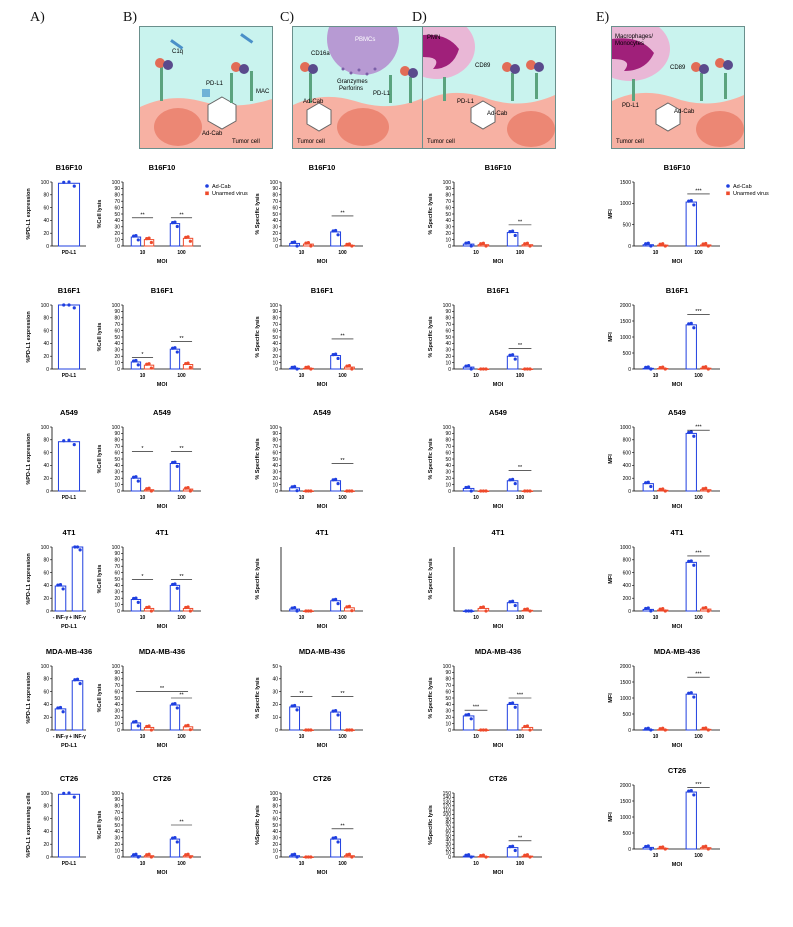 The image size is (793, 927). What do you see at coordinates (311, 142) in the screenshot?
I see `schematic-c-label-tumor: Tumor cell` at bounding box center [311, 142].